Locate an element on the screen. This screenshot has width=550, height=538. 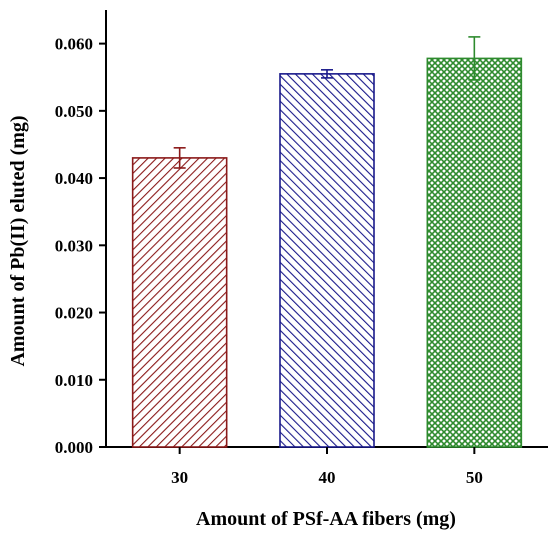
x-axis-title: Amount of PSf-AA fibers (mg) is located at coordinates (326, 519).